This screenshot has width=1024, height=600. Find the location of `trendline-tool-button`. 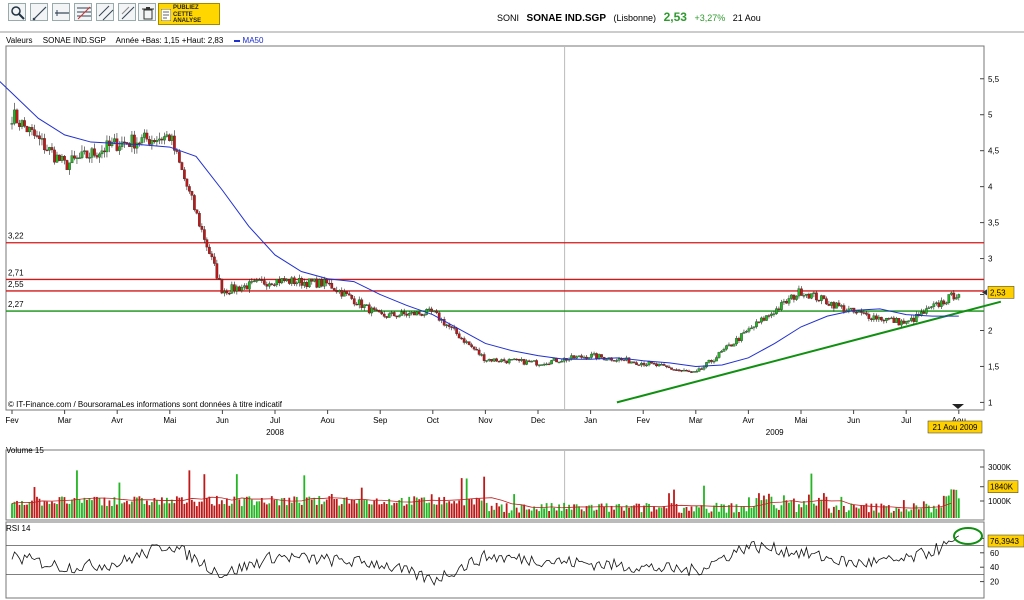

trendline-tool-button is located at coordinates (39, 12).